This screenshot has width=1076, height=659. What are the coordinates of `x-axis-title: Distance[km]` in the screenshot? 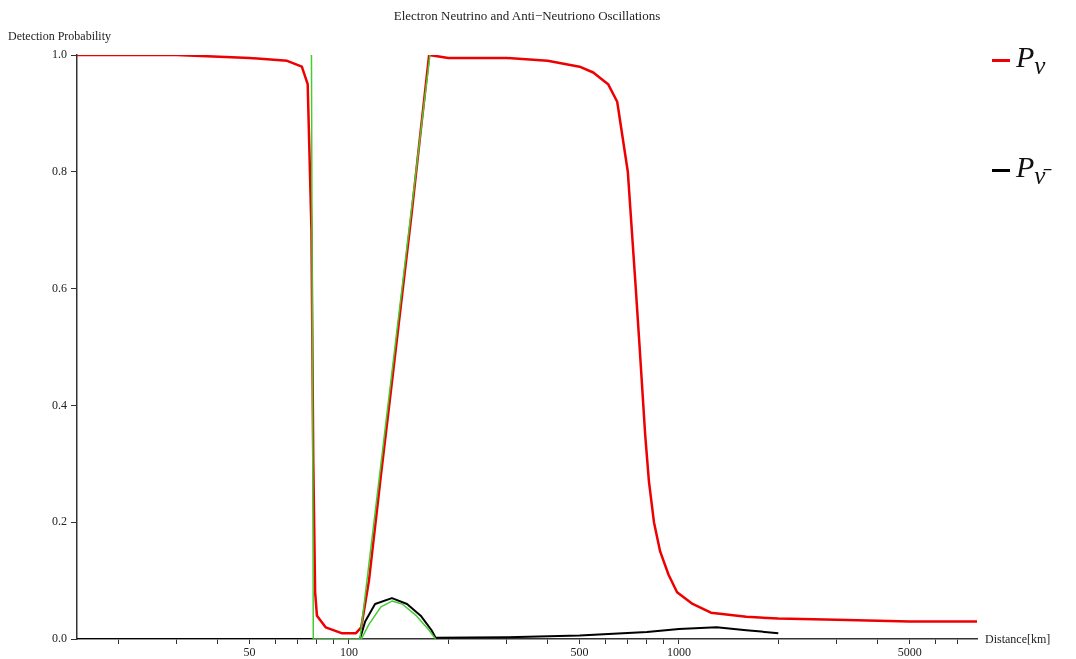 It's located at (1018, 639).